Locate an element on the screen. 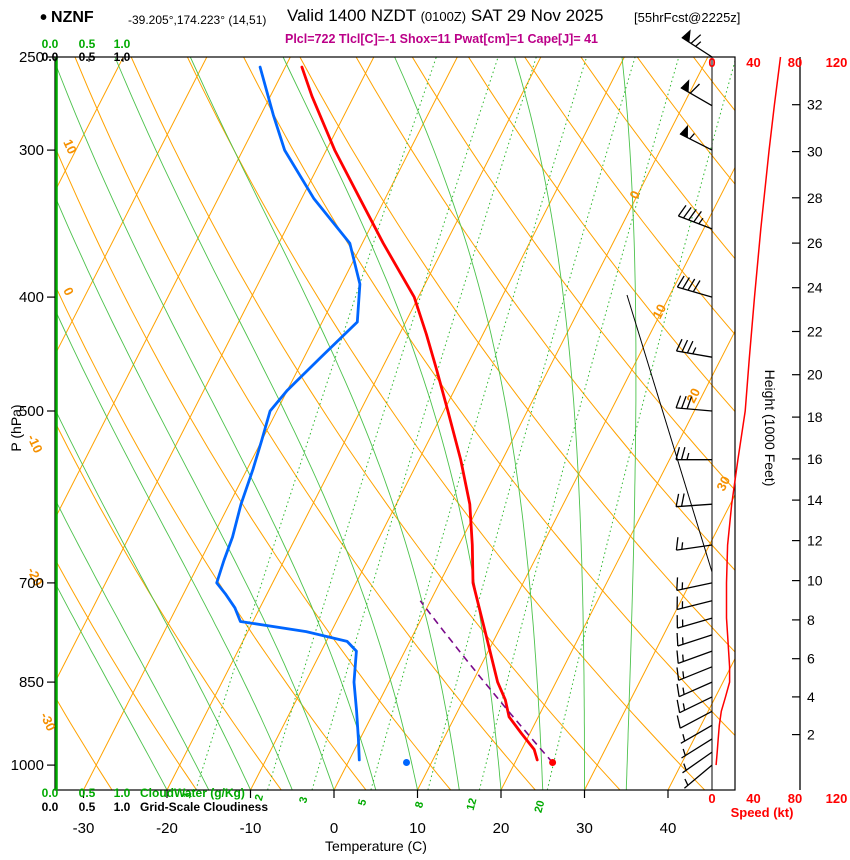 The image size is (850, 860). dry-adiabat-label: -10 is located at coordinates (35, 443).